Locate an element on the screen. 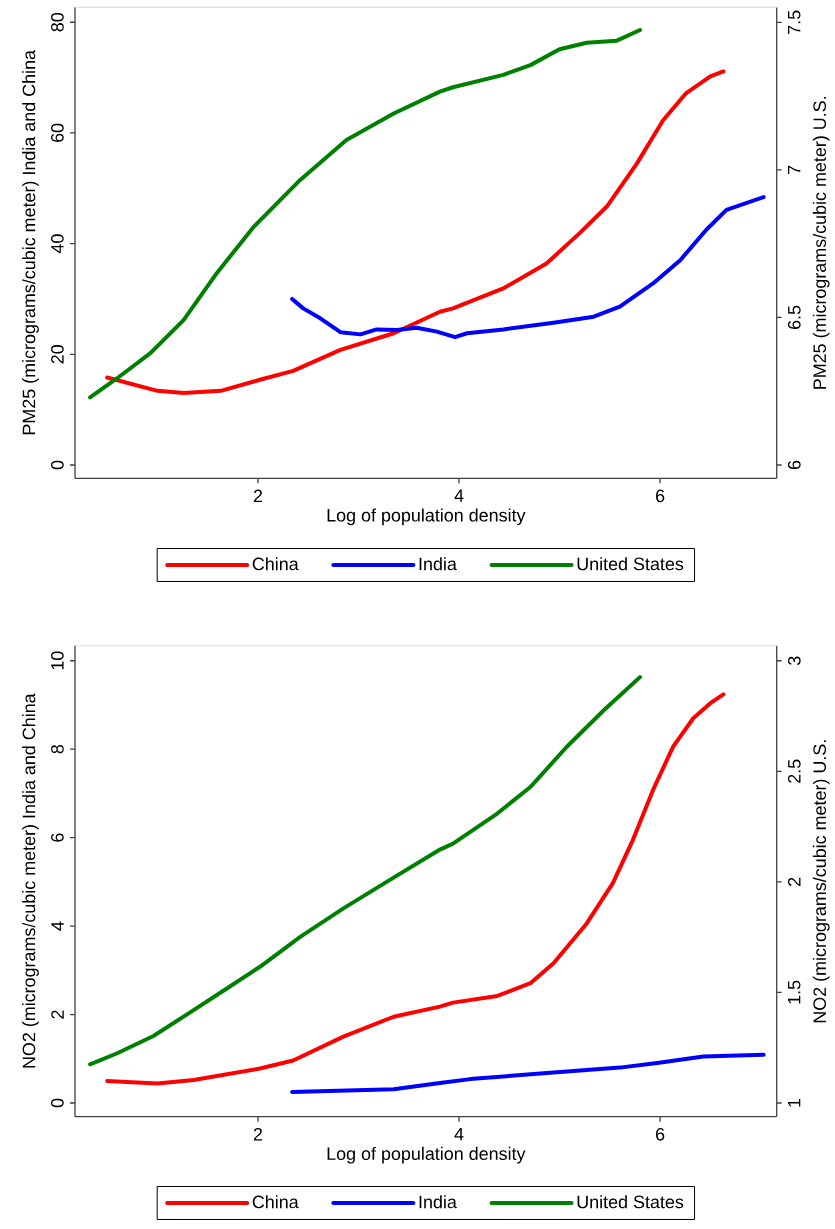 This screenshot has width=835, height=1229. y2-tick-label: 7.5 is located at coordinates (794, 22).